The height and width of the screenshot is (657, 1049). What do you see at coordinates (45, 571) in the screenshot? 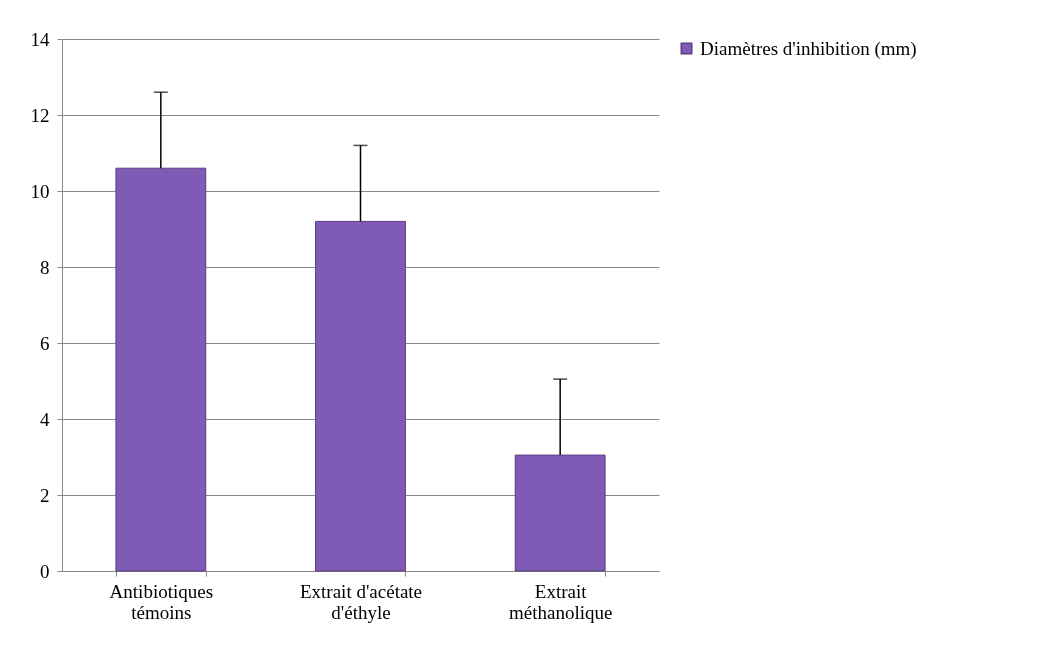
I see `y-tick-label: 0` at bounding box center [45, 571].